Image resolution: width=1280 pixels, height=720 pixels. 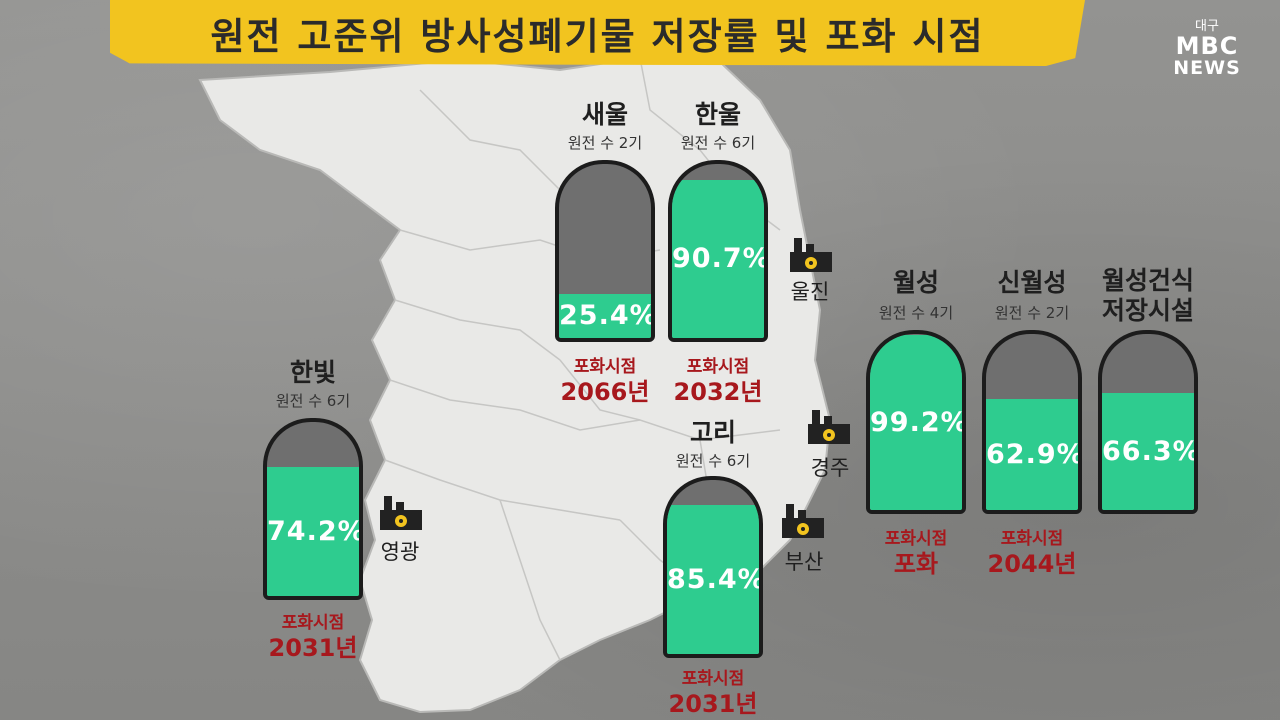 What do you see at coordinates (1207, 26) in the screenshot?
I see `logo-region: 대구` at bounding box center [1207, 26].